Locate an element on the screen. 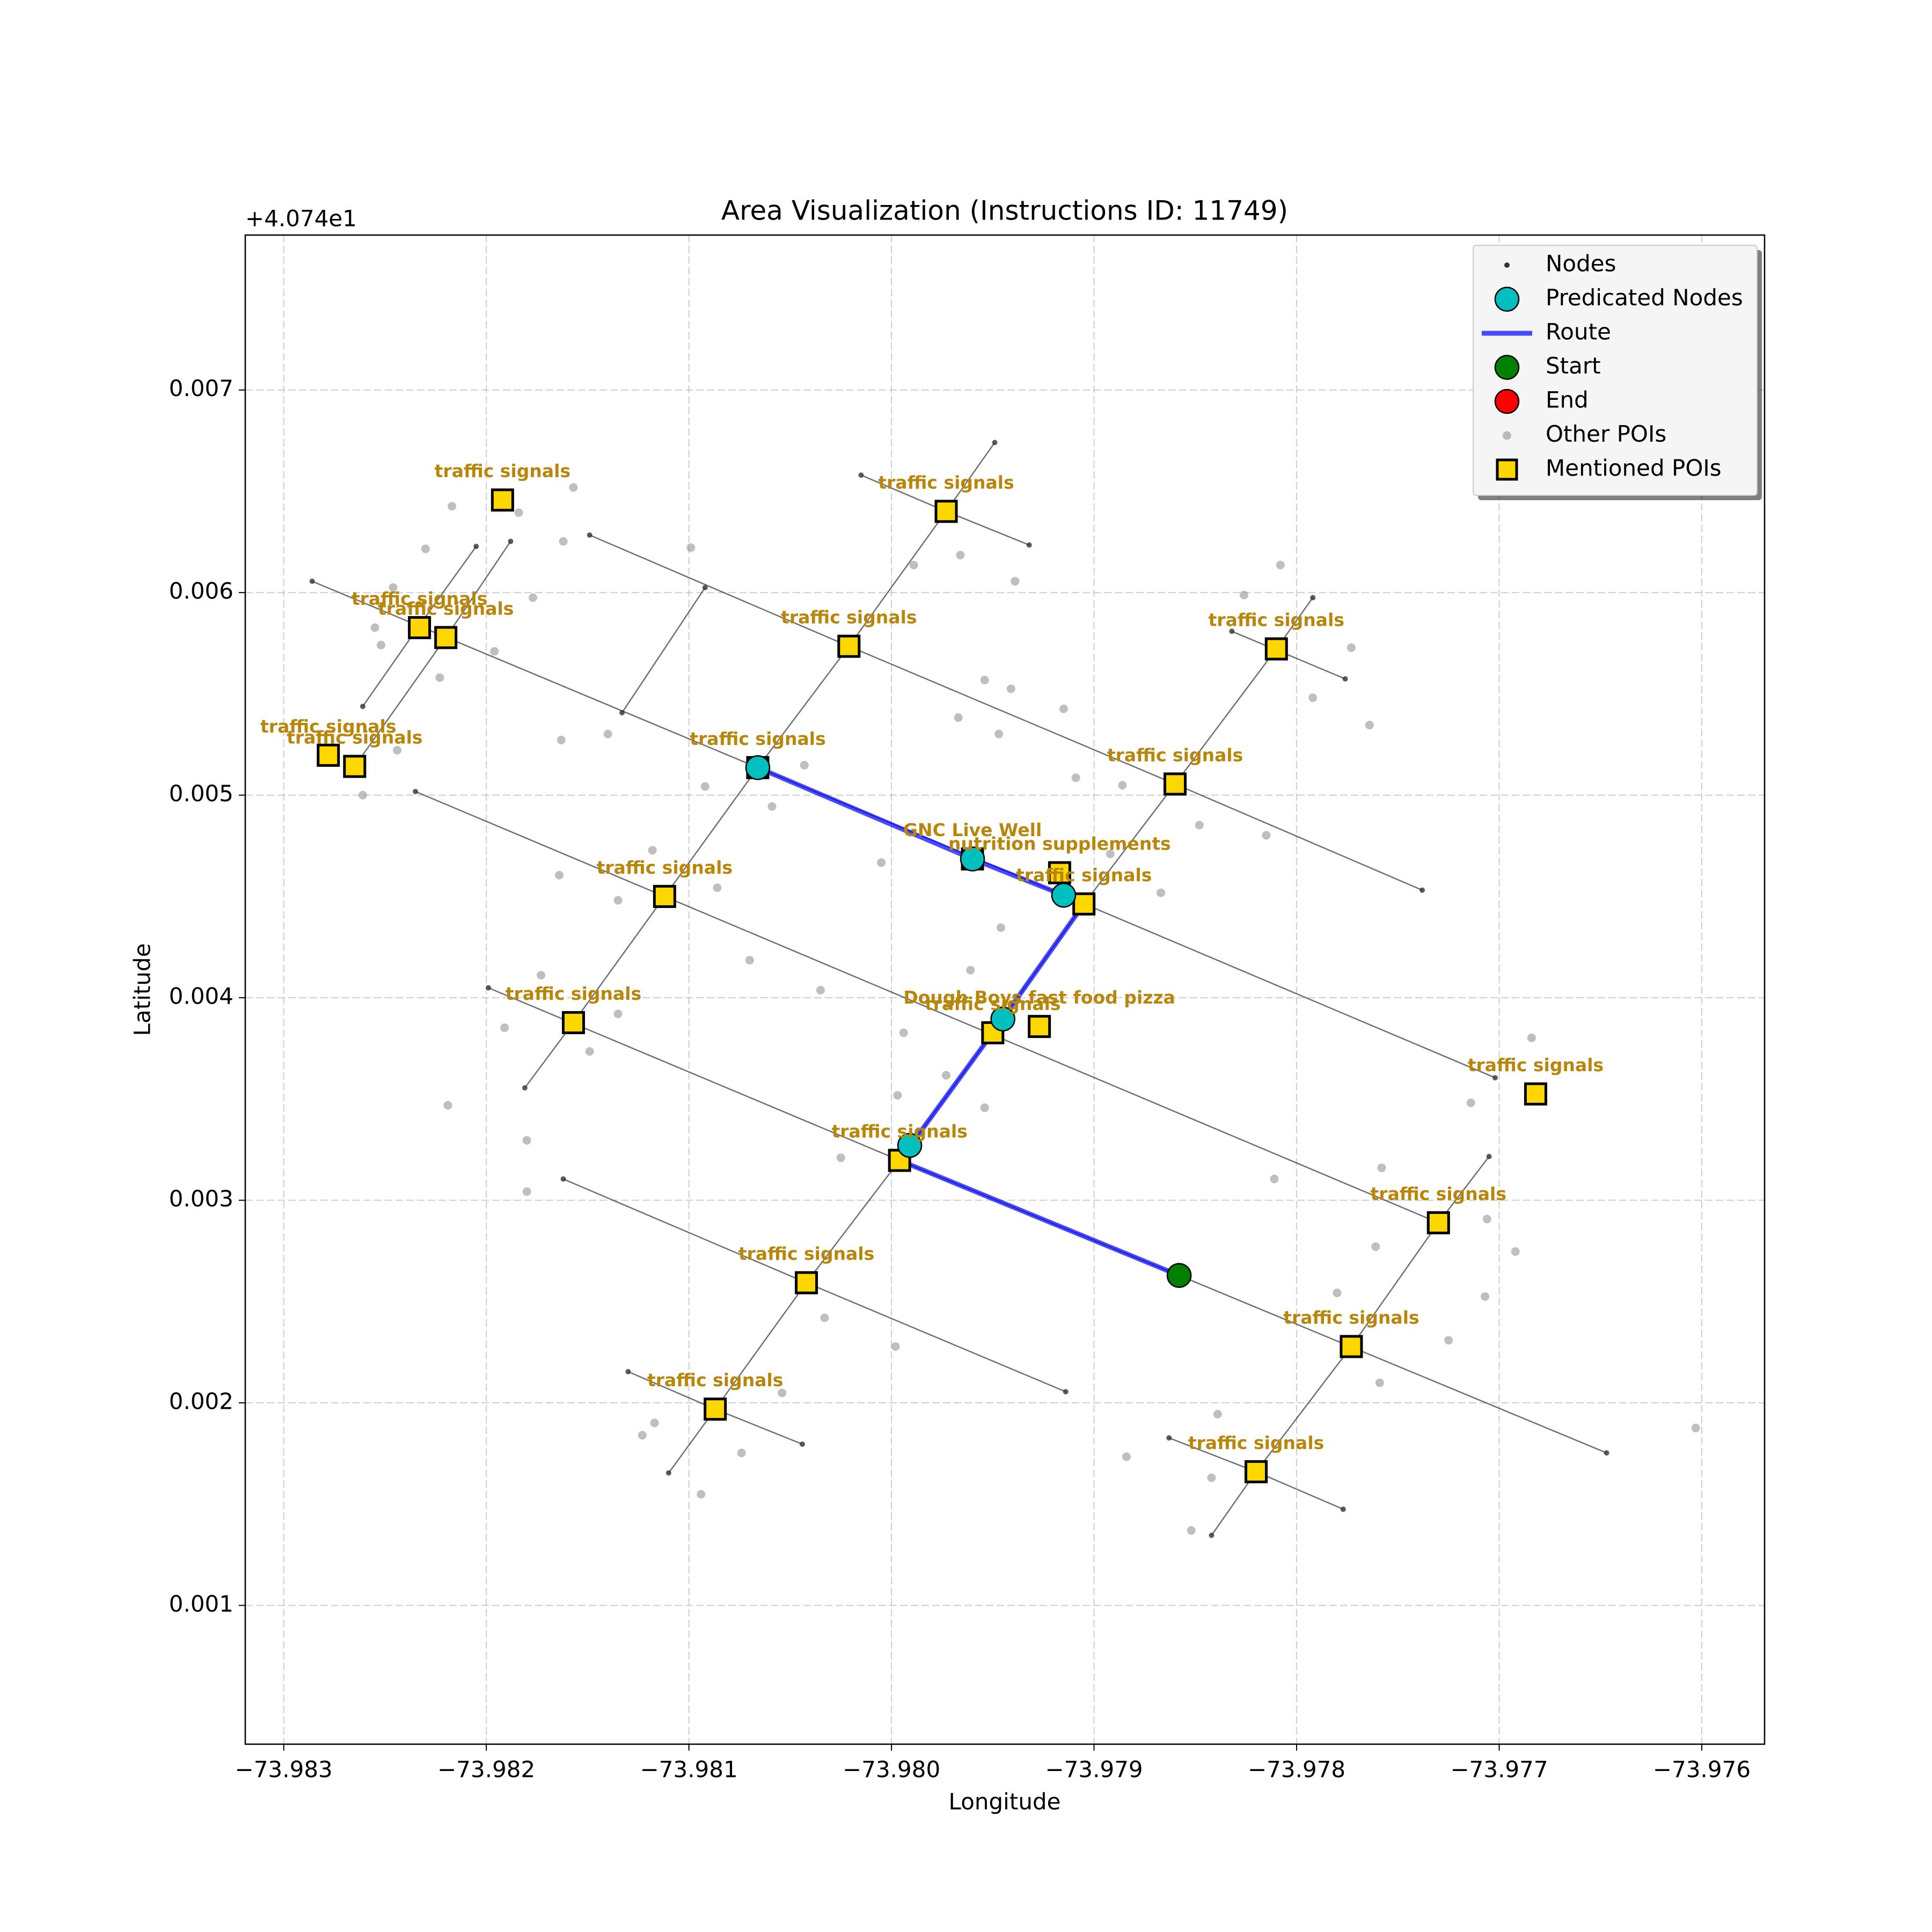 The width and height of the screenshot is (1932, 1932). legend-label: Predicated Nodes is located at coordinates (1644, 297).